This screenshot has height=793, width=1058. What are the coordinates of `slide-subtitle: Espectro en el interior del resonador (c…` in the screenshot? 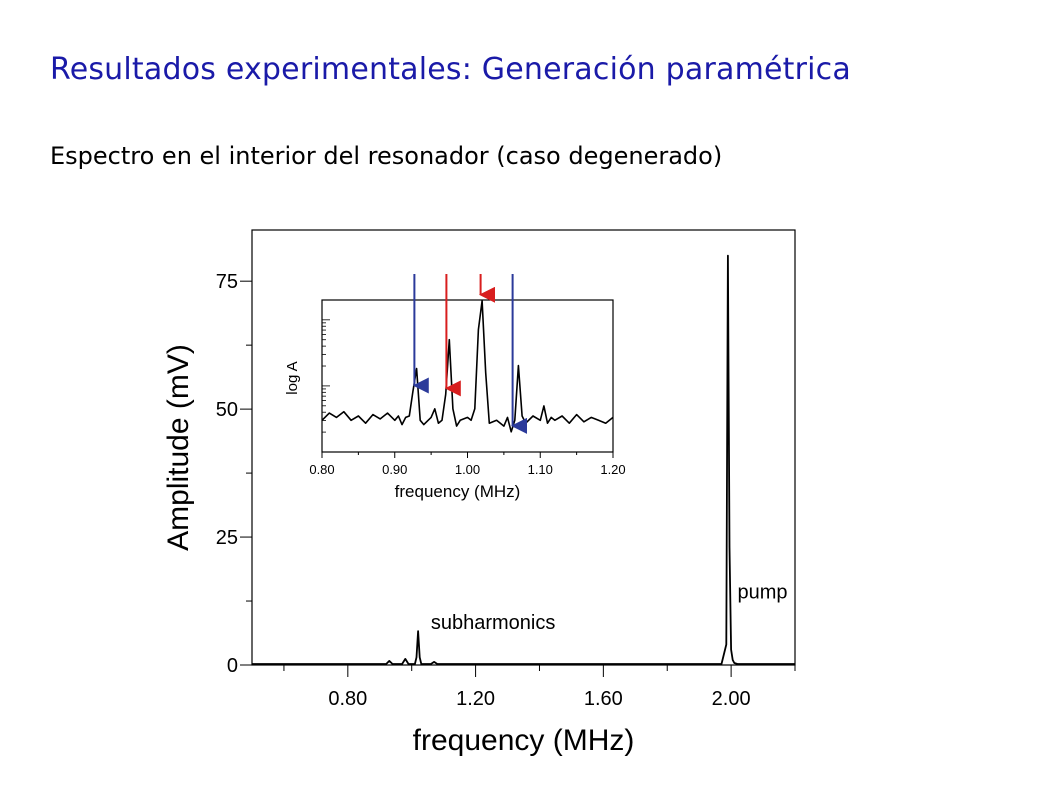 It's located at (386, 156).